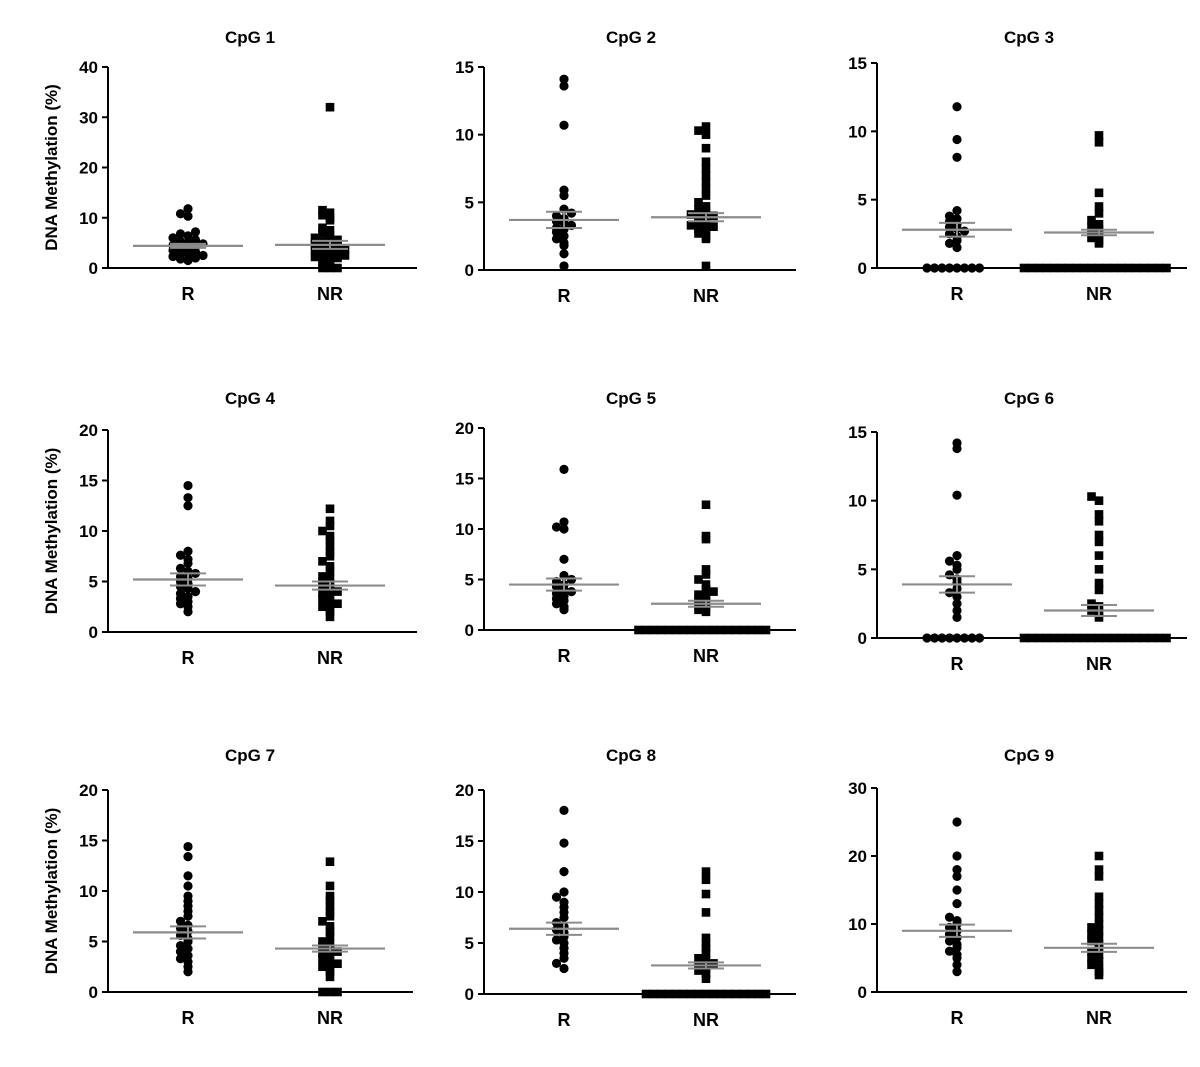 Image resolution: width=1200 pixels, height=1067 pixels. I want to click on panel-title: CpG 4, so click(250, 398).